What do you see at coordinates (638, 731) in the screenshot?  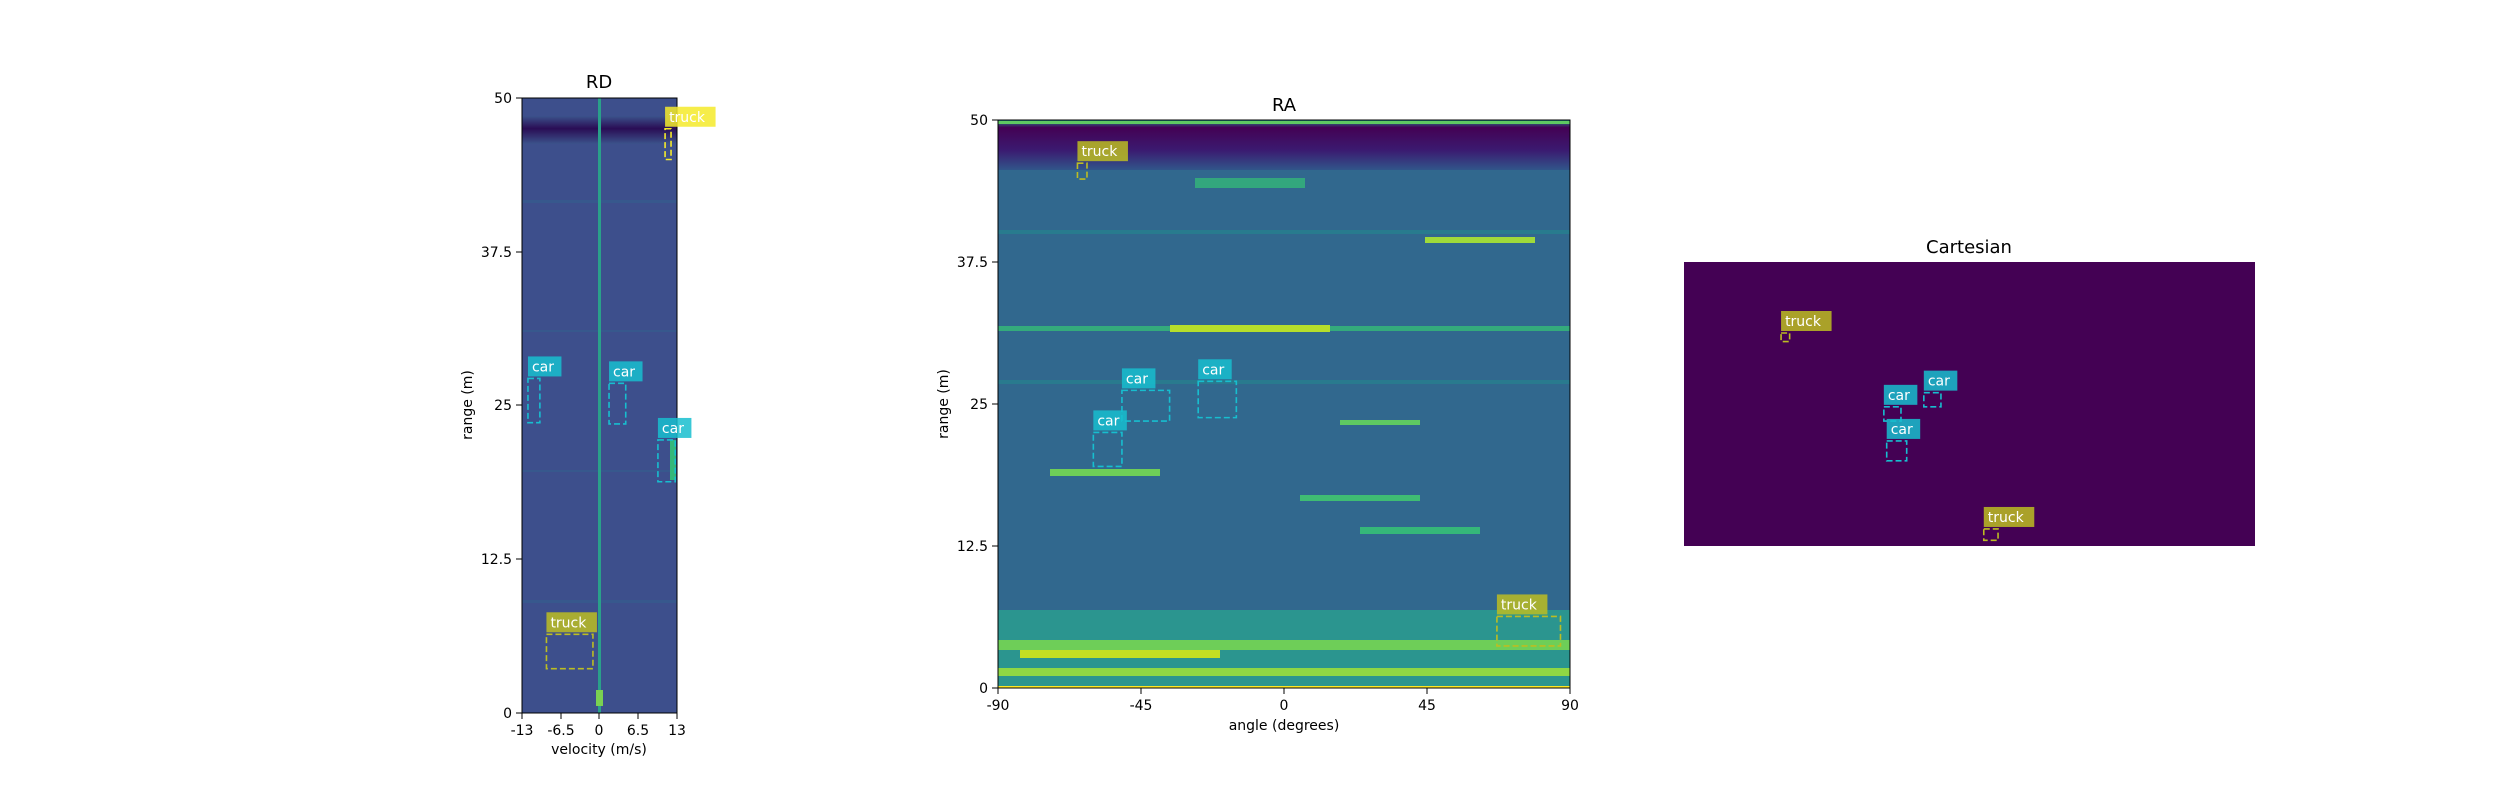 I see `rd-xtick-label: 6.5` at bounding box center [638, 731].